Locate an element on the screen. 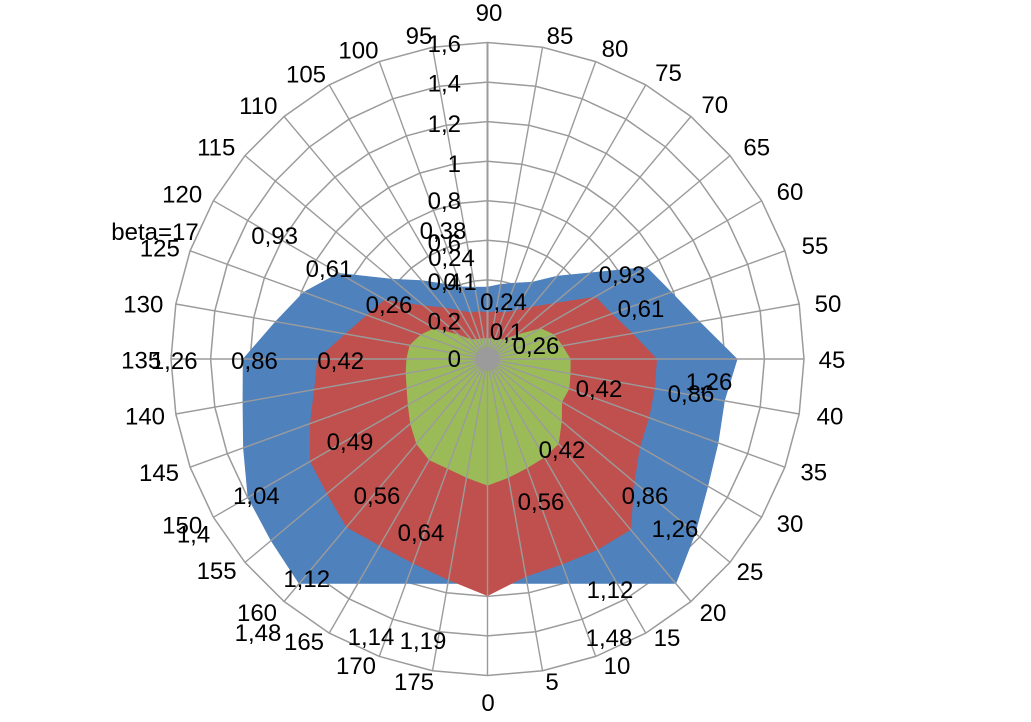 The width and height of the screenshot is (1031, 722). svg-text: 150 is located at coordinates (182, 526).